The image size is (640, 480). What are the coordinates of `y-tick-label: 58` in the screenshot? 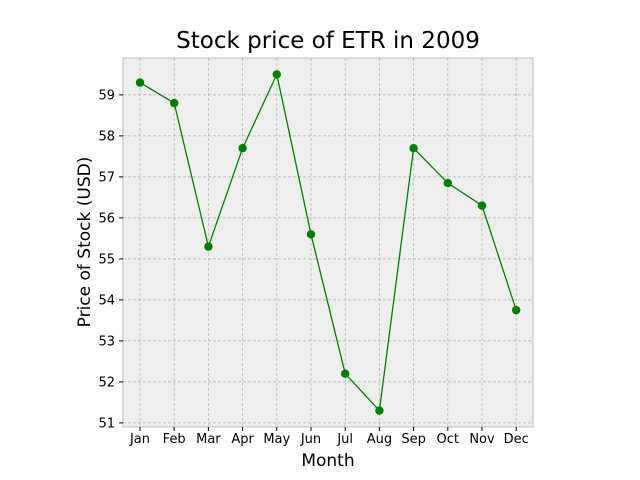 It's located at (106, 136).